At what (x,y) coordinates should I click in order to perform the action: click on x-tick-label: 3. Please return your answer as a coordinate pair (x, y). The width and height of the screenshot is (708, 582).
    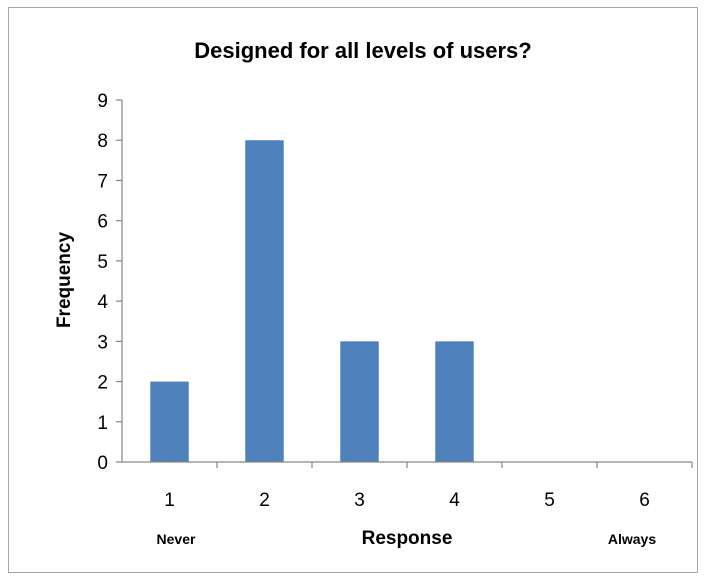
    Looking at the image, I should click on (359, 500).